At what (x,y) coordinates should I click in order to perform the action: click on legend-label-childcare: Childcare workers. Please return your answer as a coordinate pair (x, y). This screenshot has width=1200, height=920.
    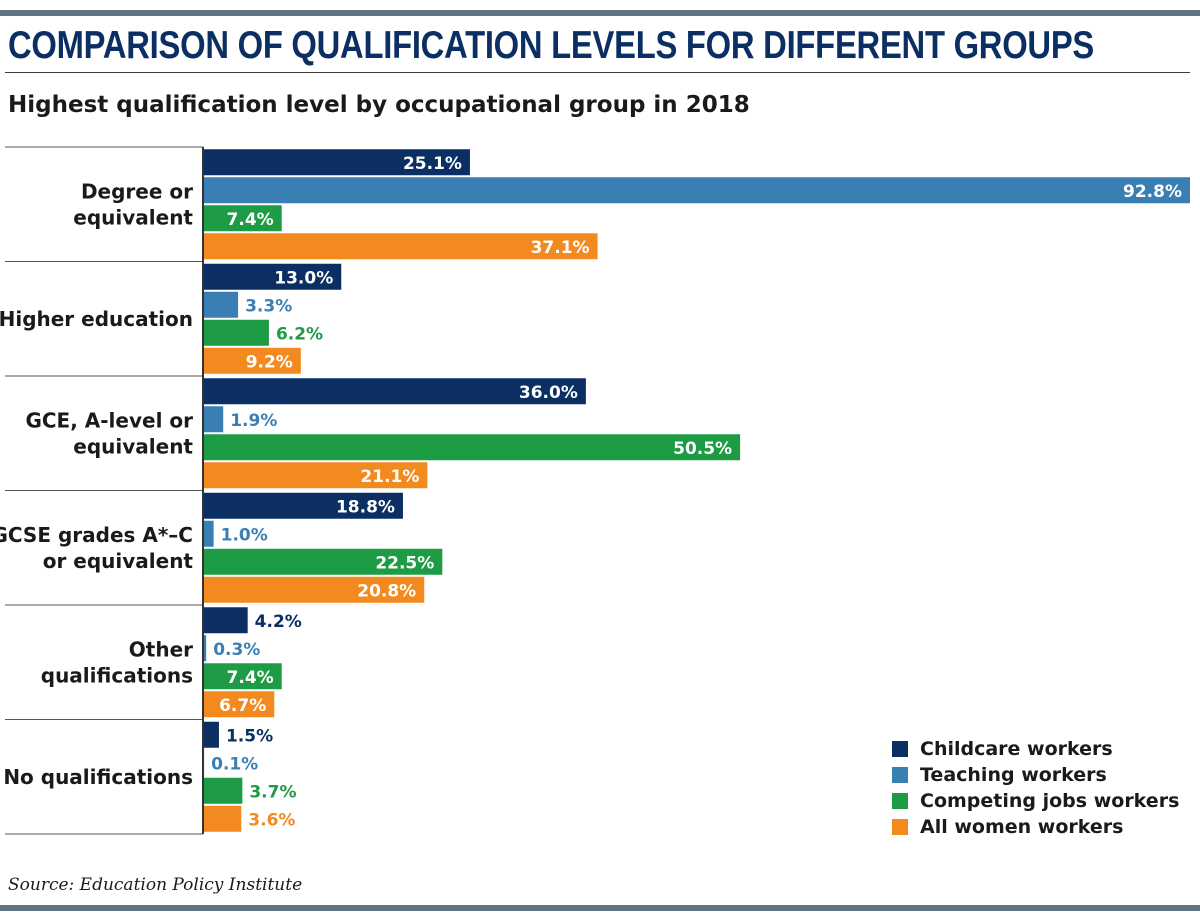
    Looking at the image, I should click on (1016, 749).